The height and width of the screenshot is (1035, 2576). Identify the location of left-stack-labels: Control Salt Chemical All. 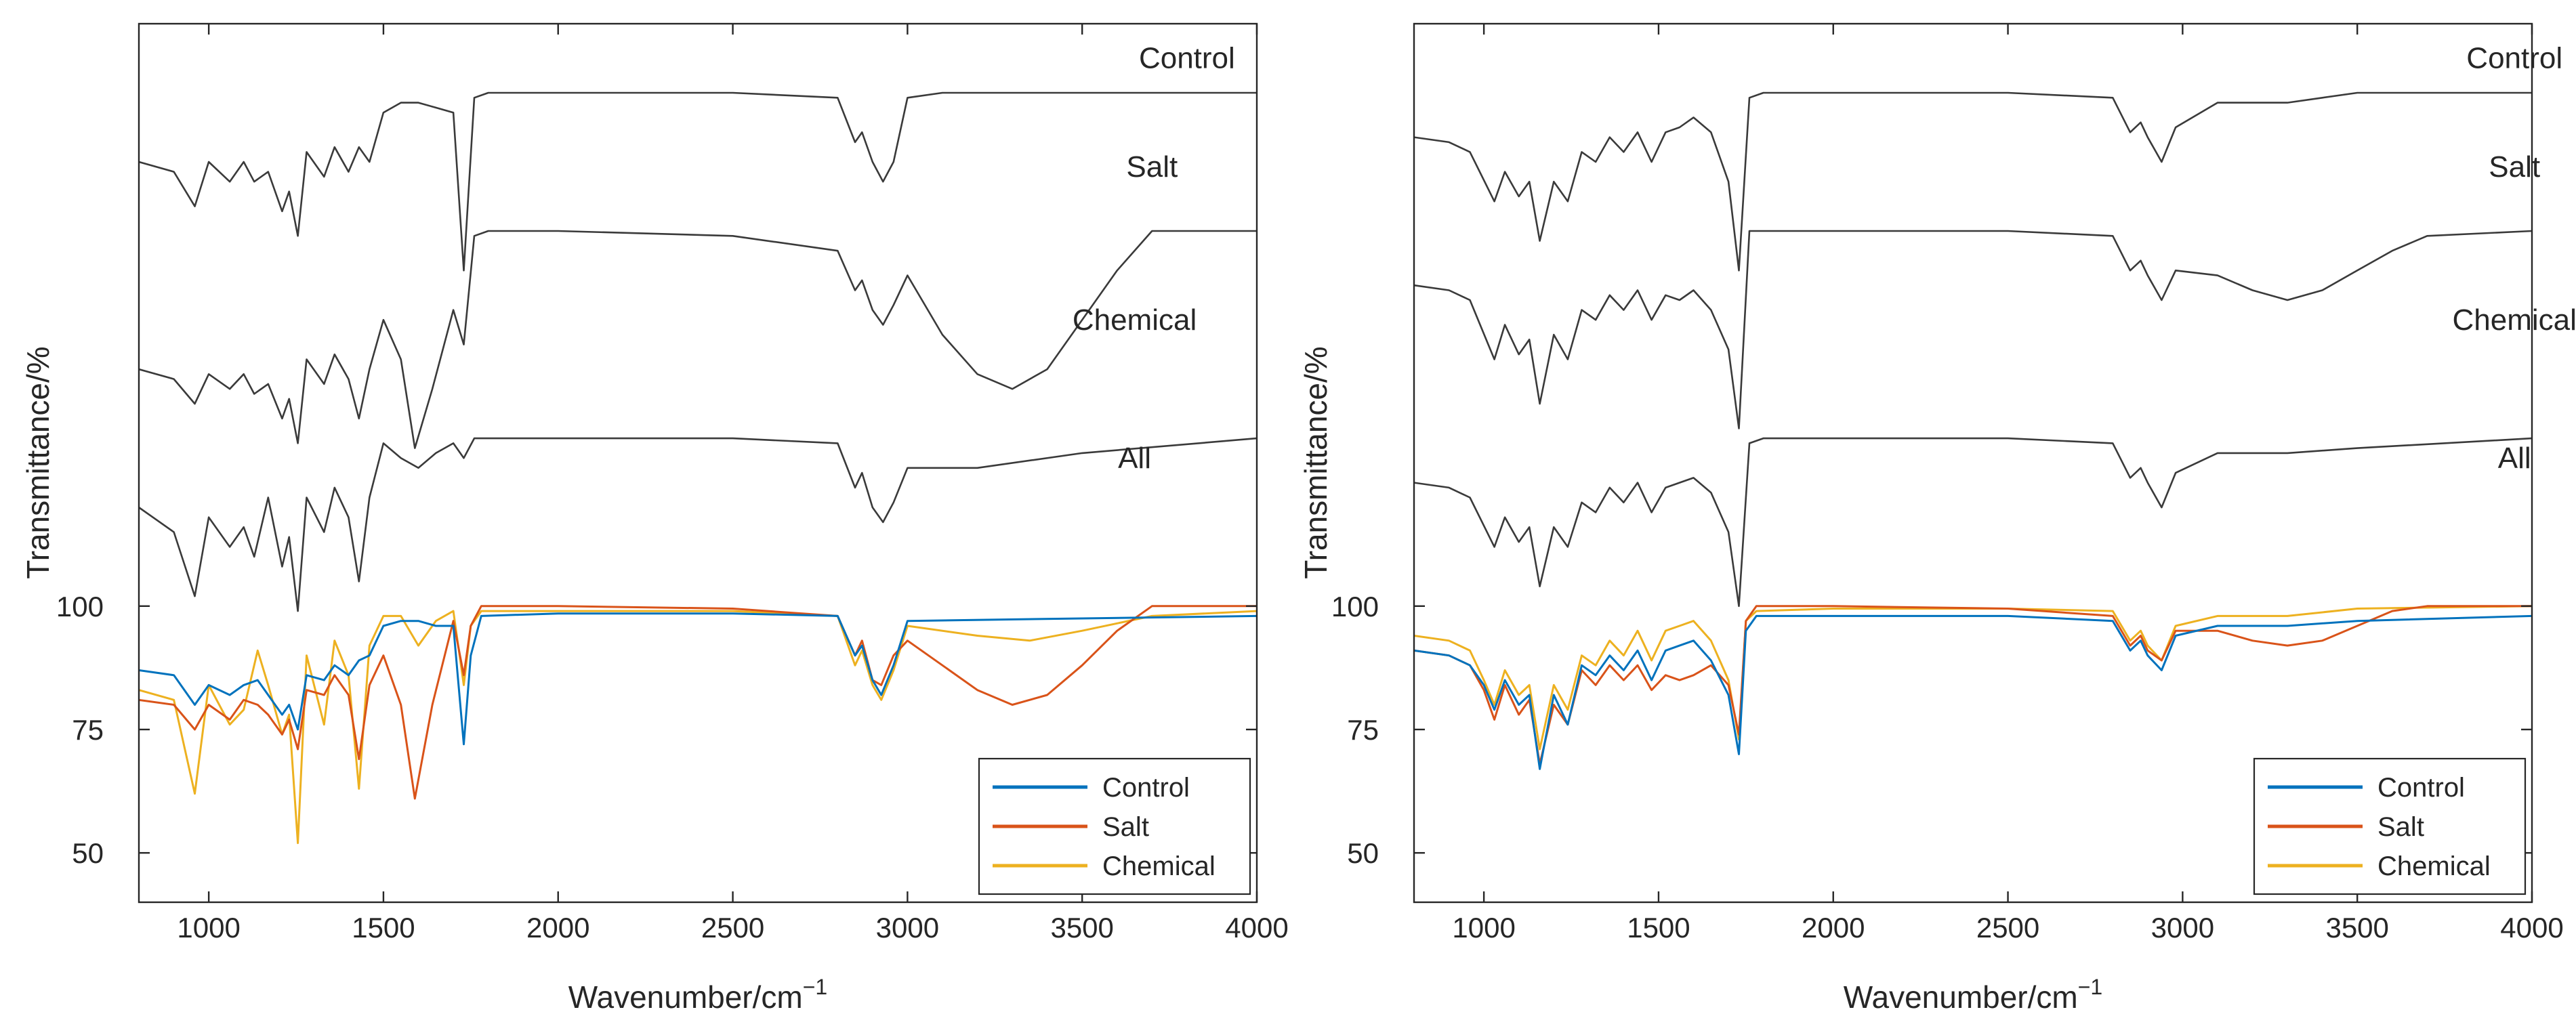
(1154, 258).